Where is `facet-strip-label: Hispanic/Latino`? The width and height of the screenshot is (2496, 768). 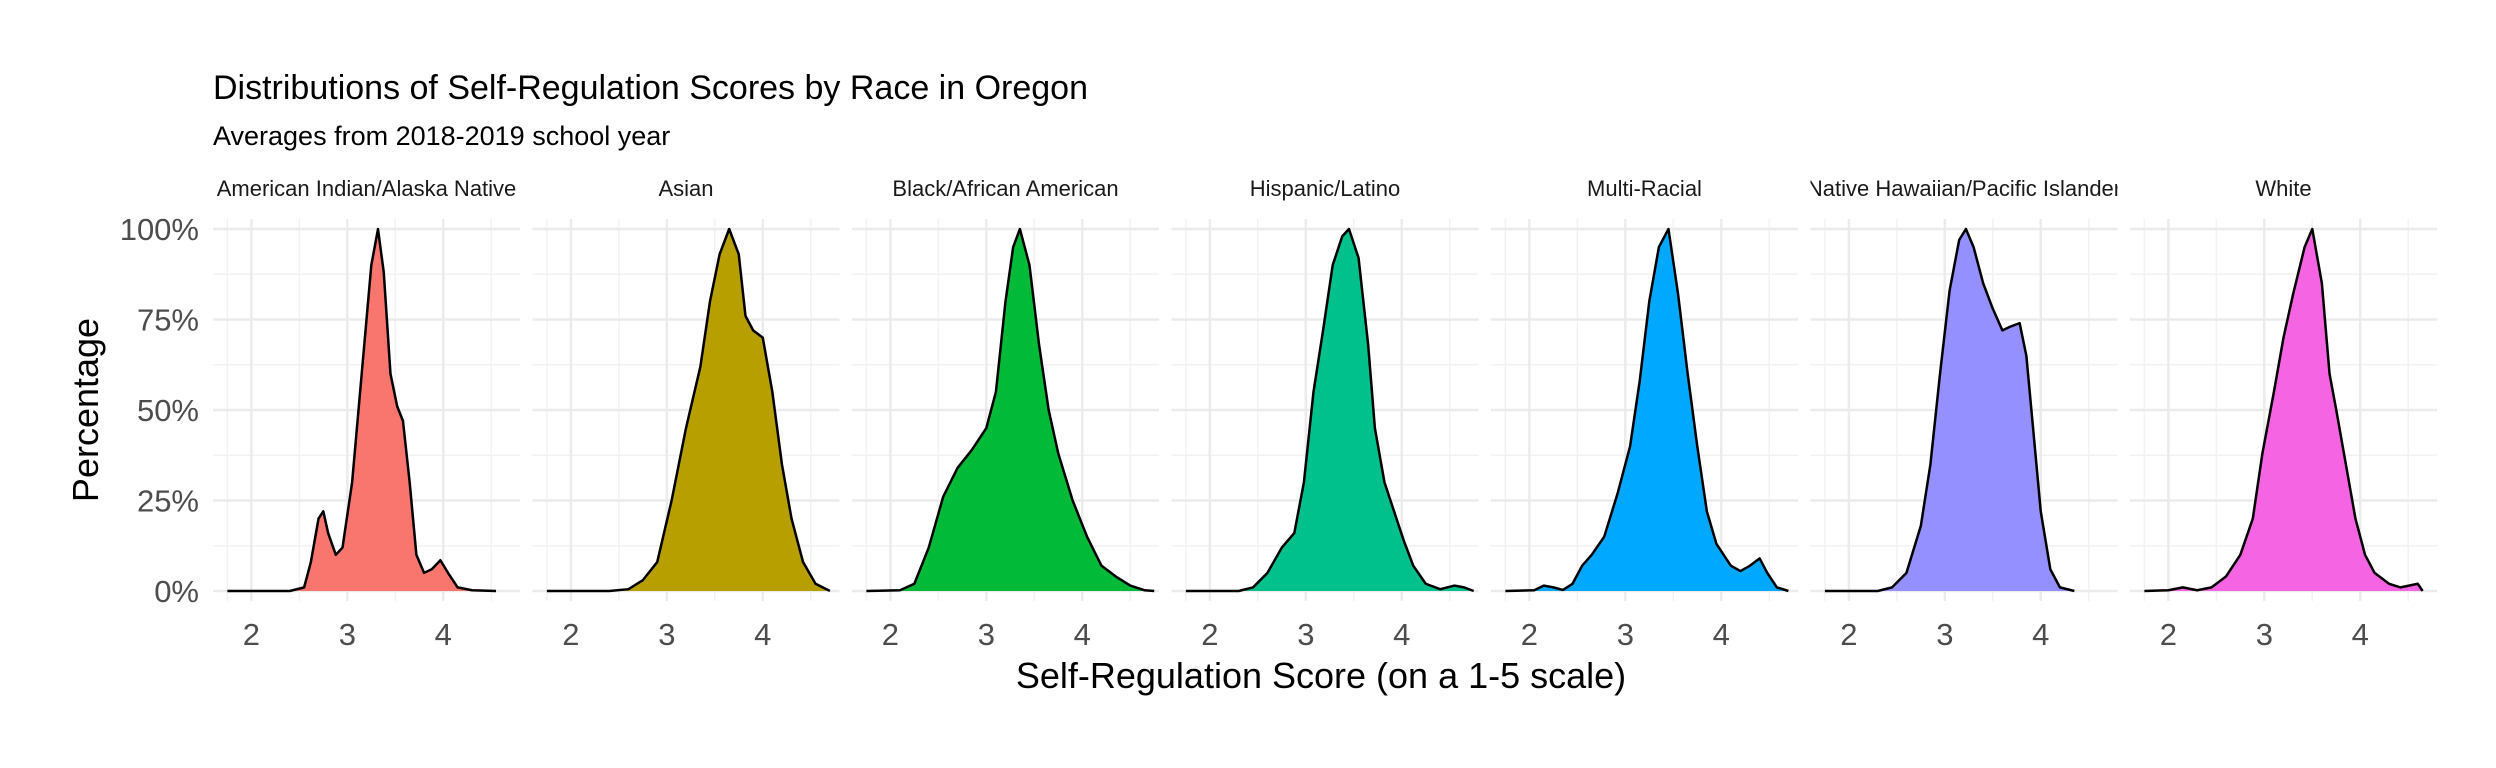 facet-strip-label: Hispanic/Latino is located at coordinates (1325, 188).